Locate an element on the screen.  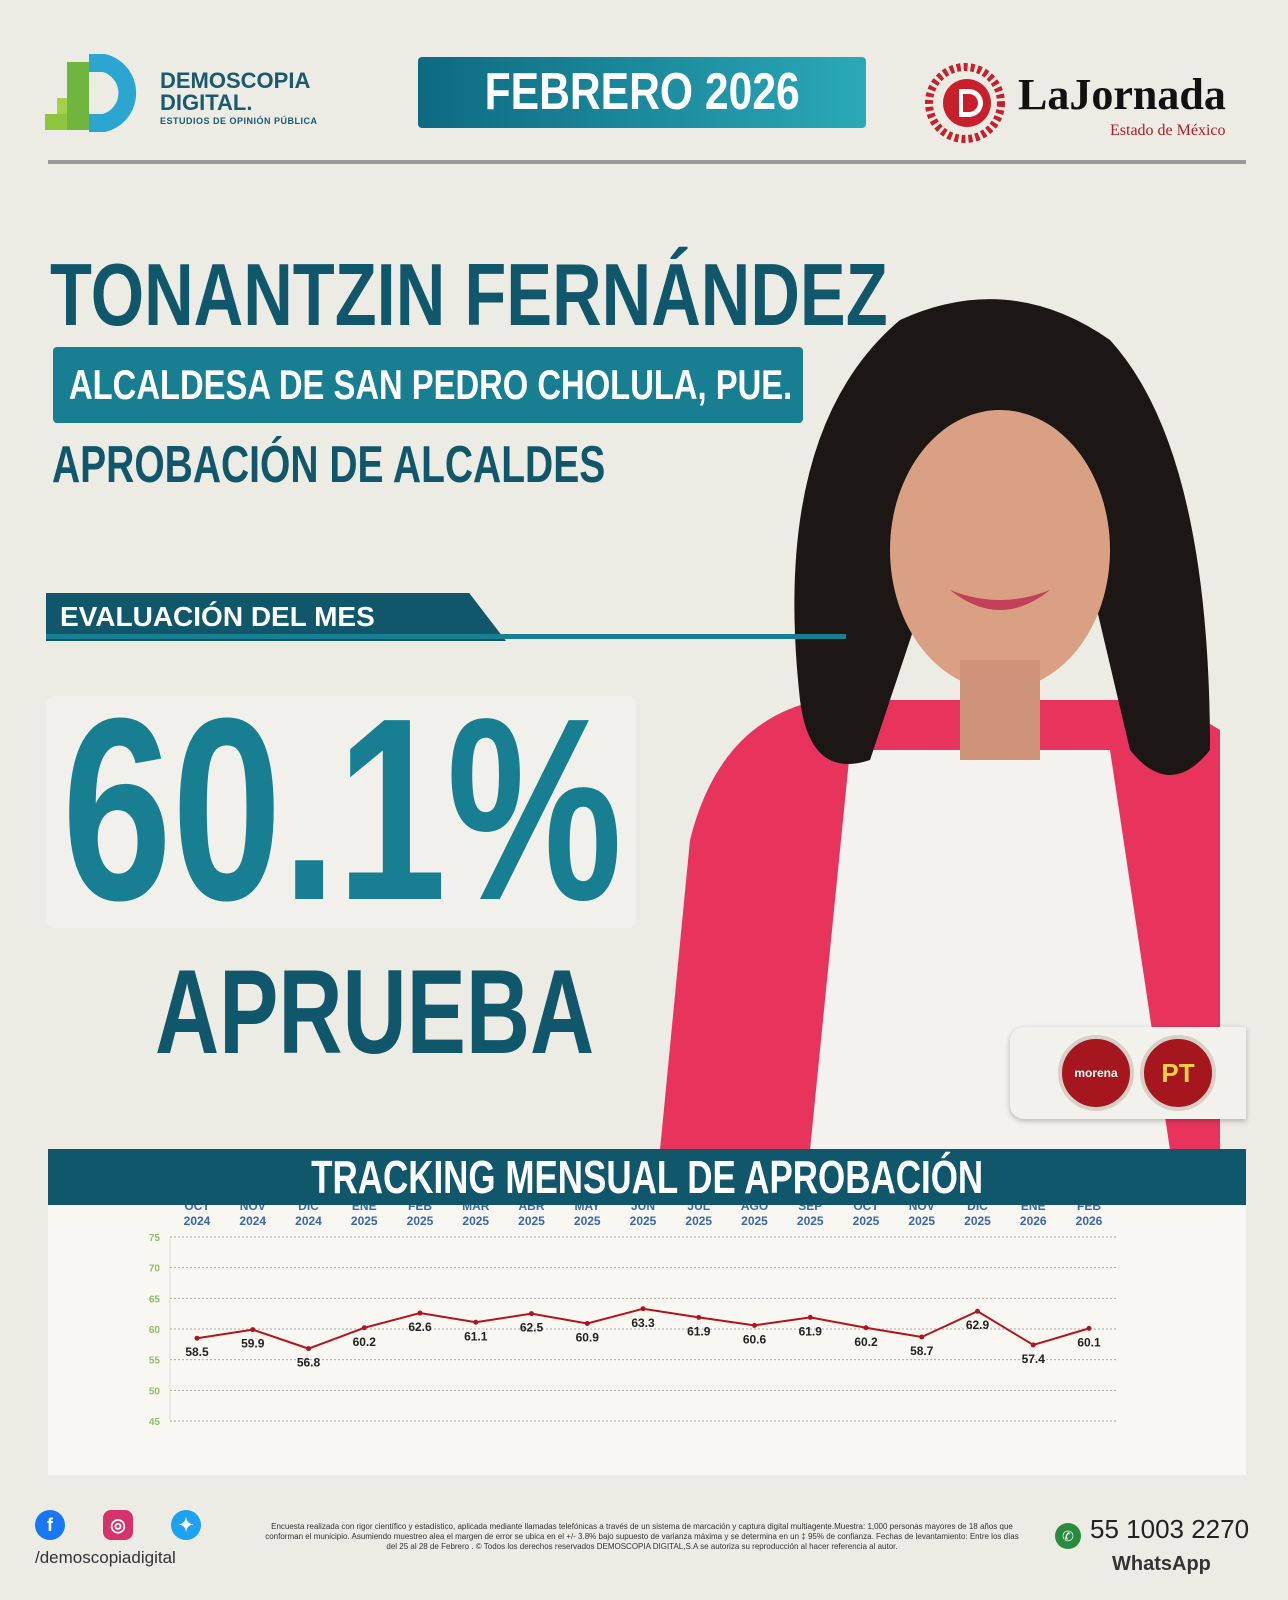
evaluation-divider is located at coordinates (446, 636).